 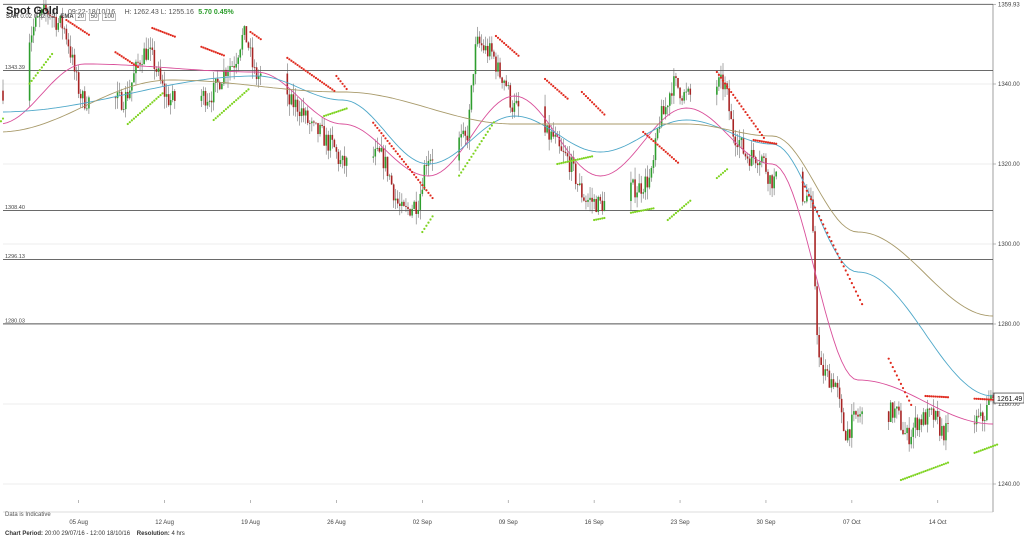 What do you see at coordinates (66, 17) in the screenshot?
I see `ema-label: EMA` at bounding box center [66, 17].